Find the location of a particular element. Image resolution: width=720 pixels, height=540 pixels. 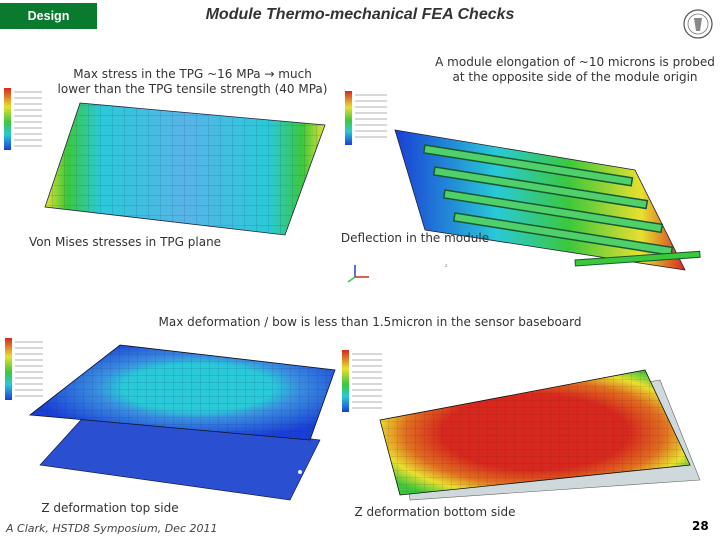

z-bottom-caption: Z deformation bottom side is located at coordinates (435, 512).